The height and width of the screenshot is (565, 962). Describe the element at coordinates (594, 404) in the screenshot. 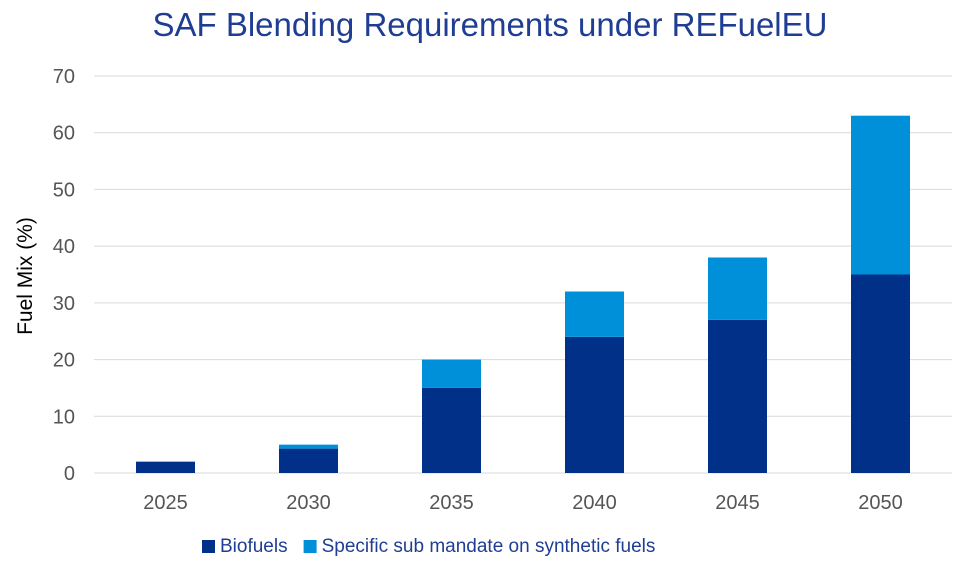

I see `bar-biofuels-2040` at that location.